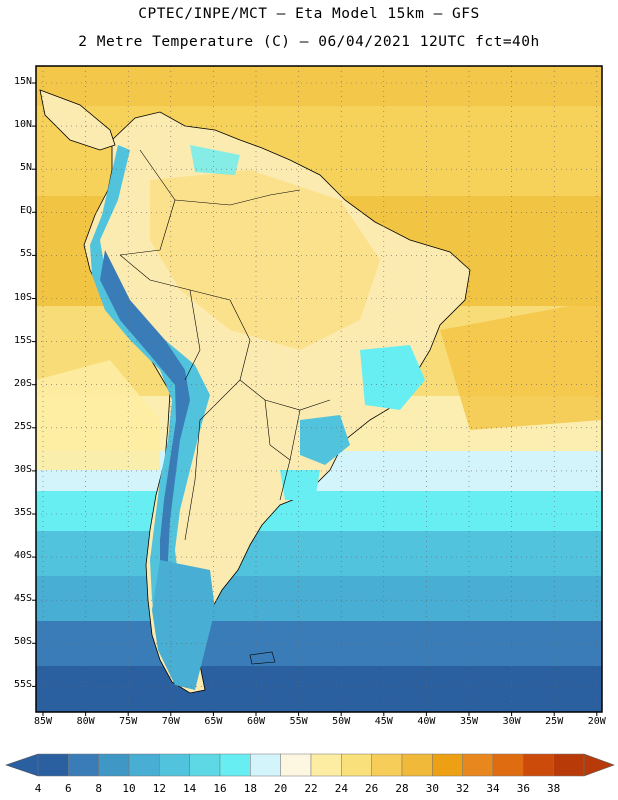 The height and width of the screenshot is (800, 618). What do you see at coordinates (265, 260) in the screenshot?
I see `interior-warm` at bounding box center [265, 260].